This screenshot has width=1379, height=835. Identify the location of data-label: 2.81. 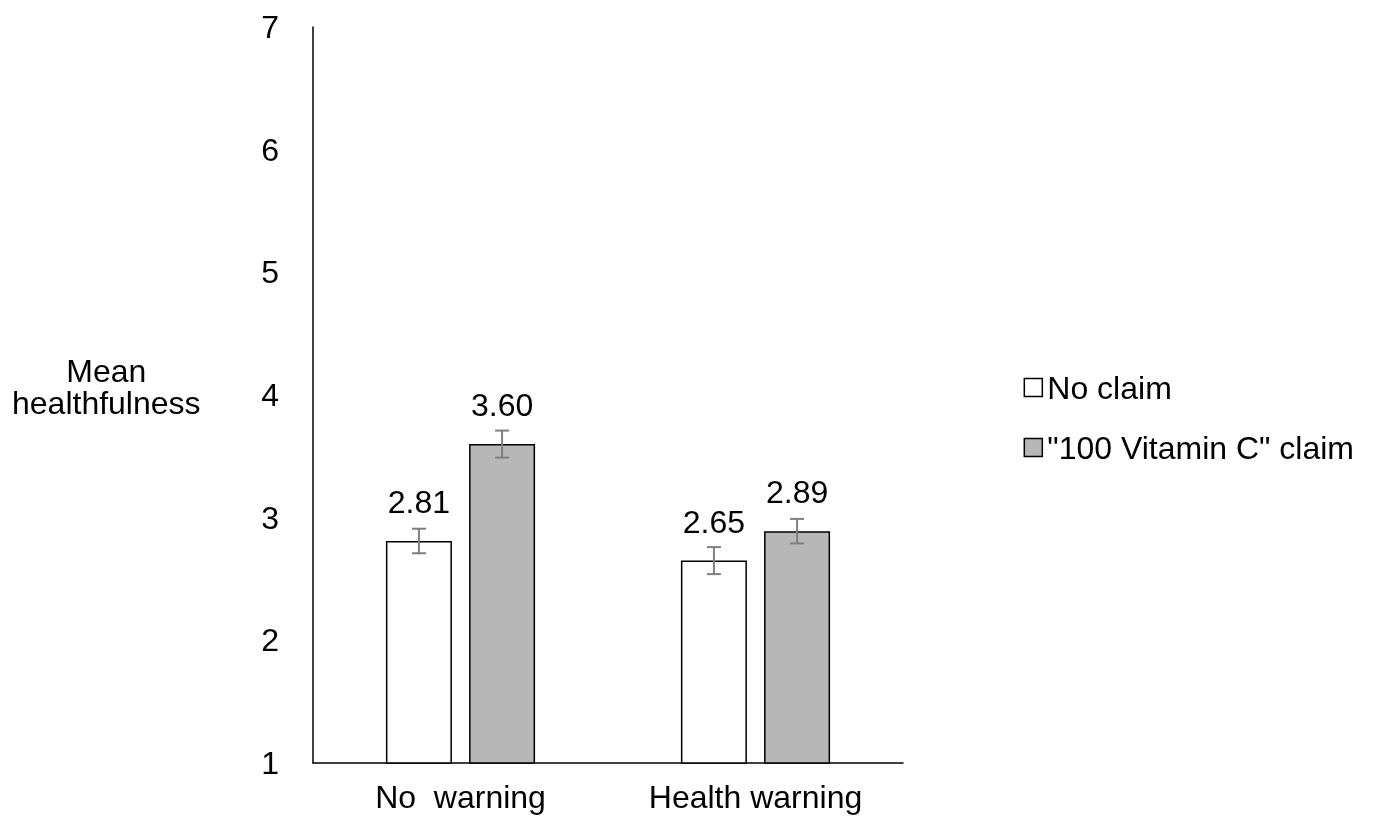
(419, 502).